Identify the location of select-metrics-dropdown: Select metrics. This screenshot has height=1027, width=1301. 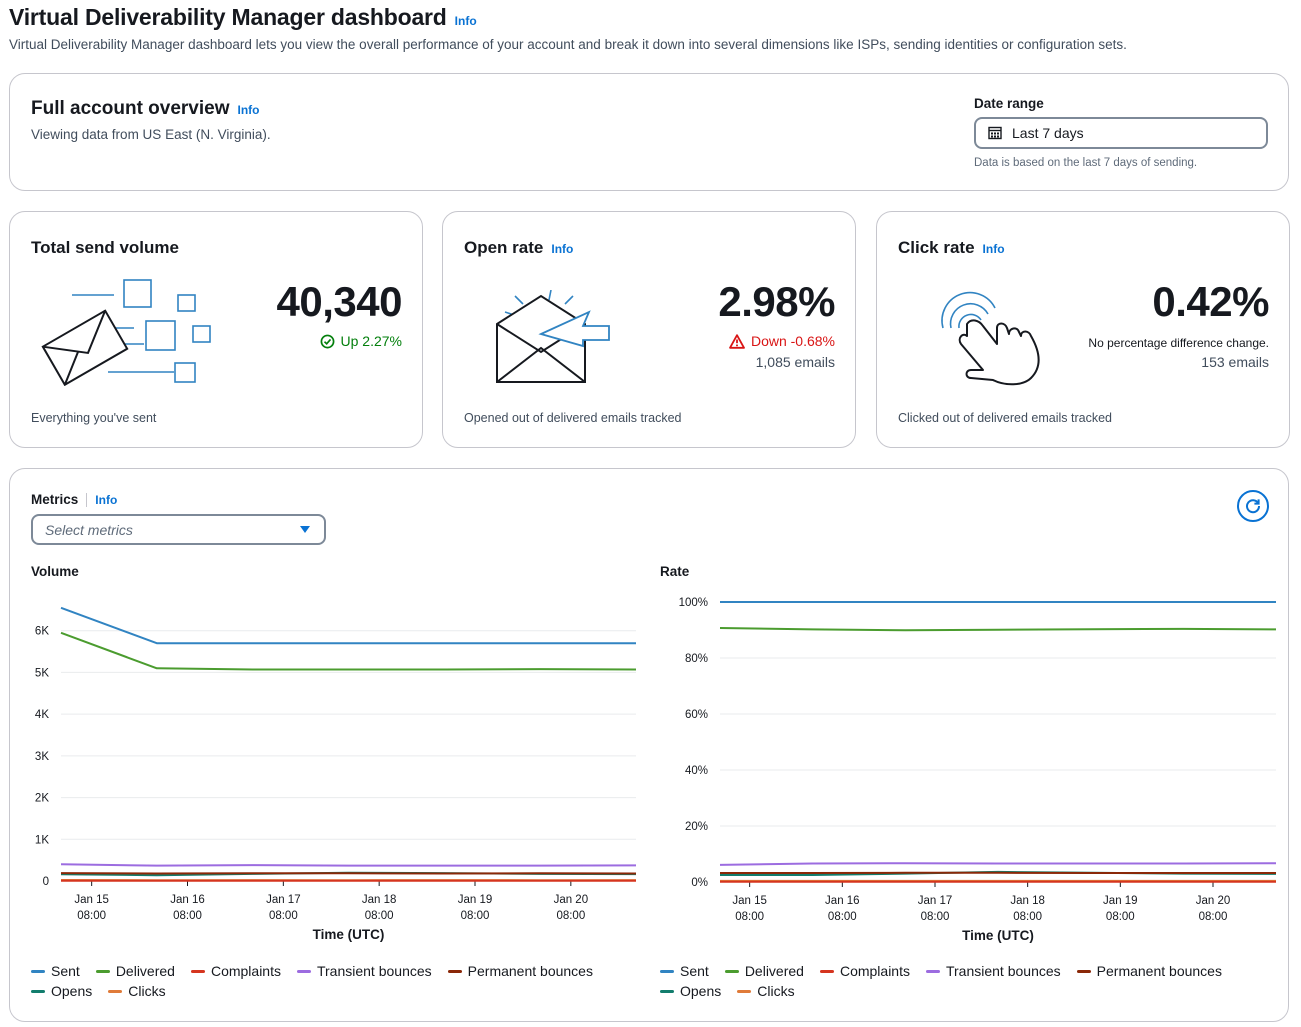
(178, 529).